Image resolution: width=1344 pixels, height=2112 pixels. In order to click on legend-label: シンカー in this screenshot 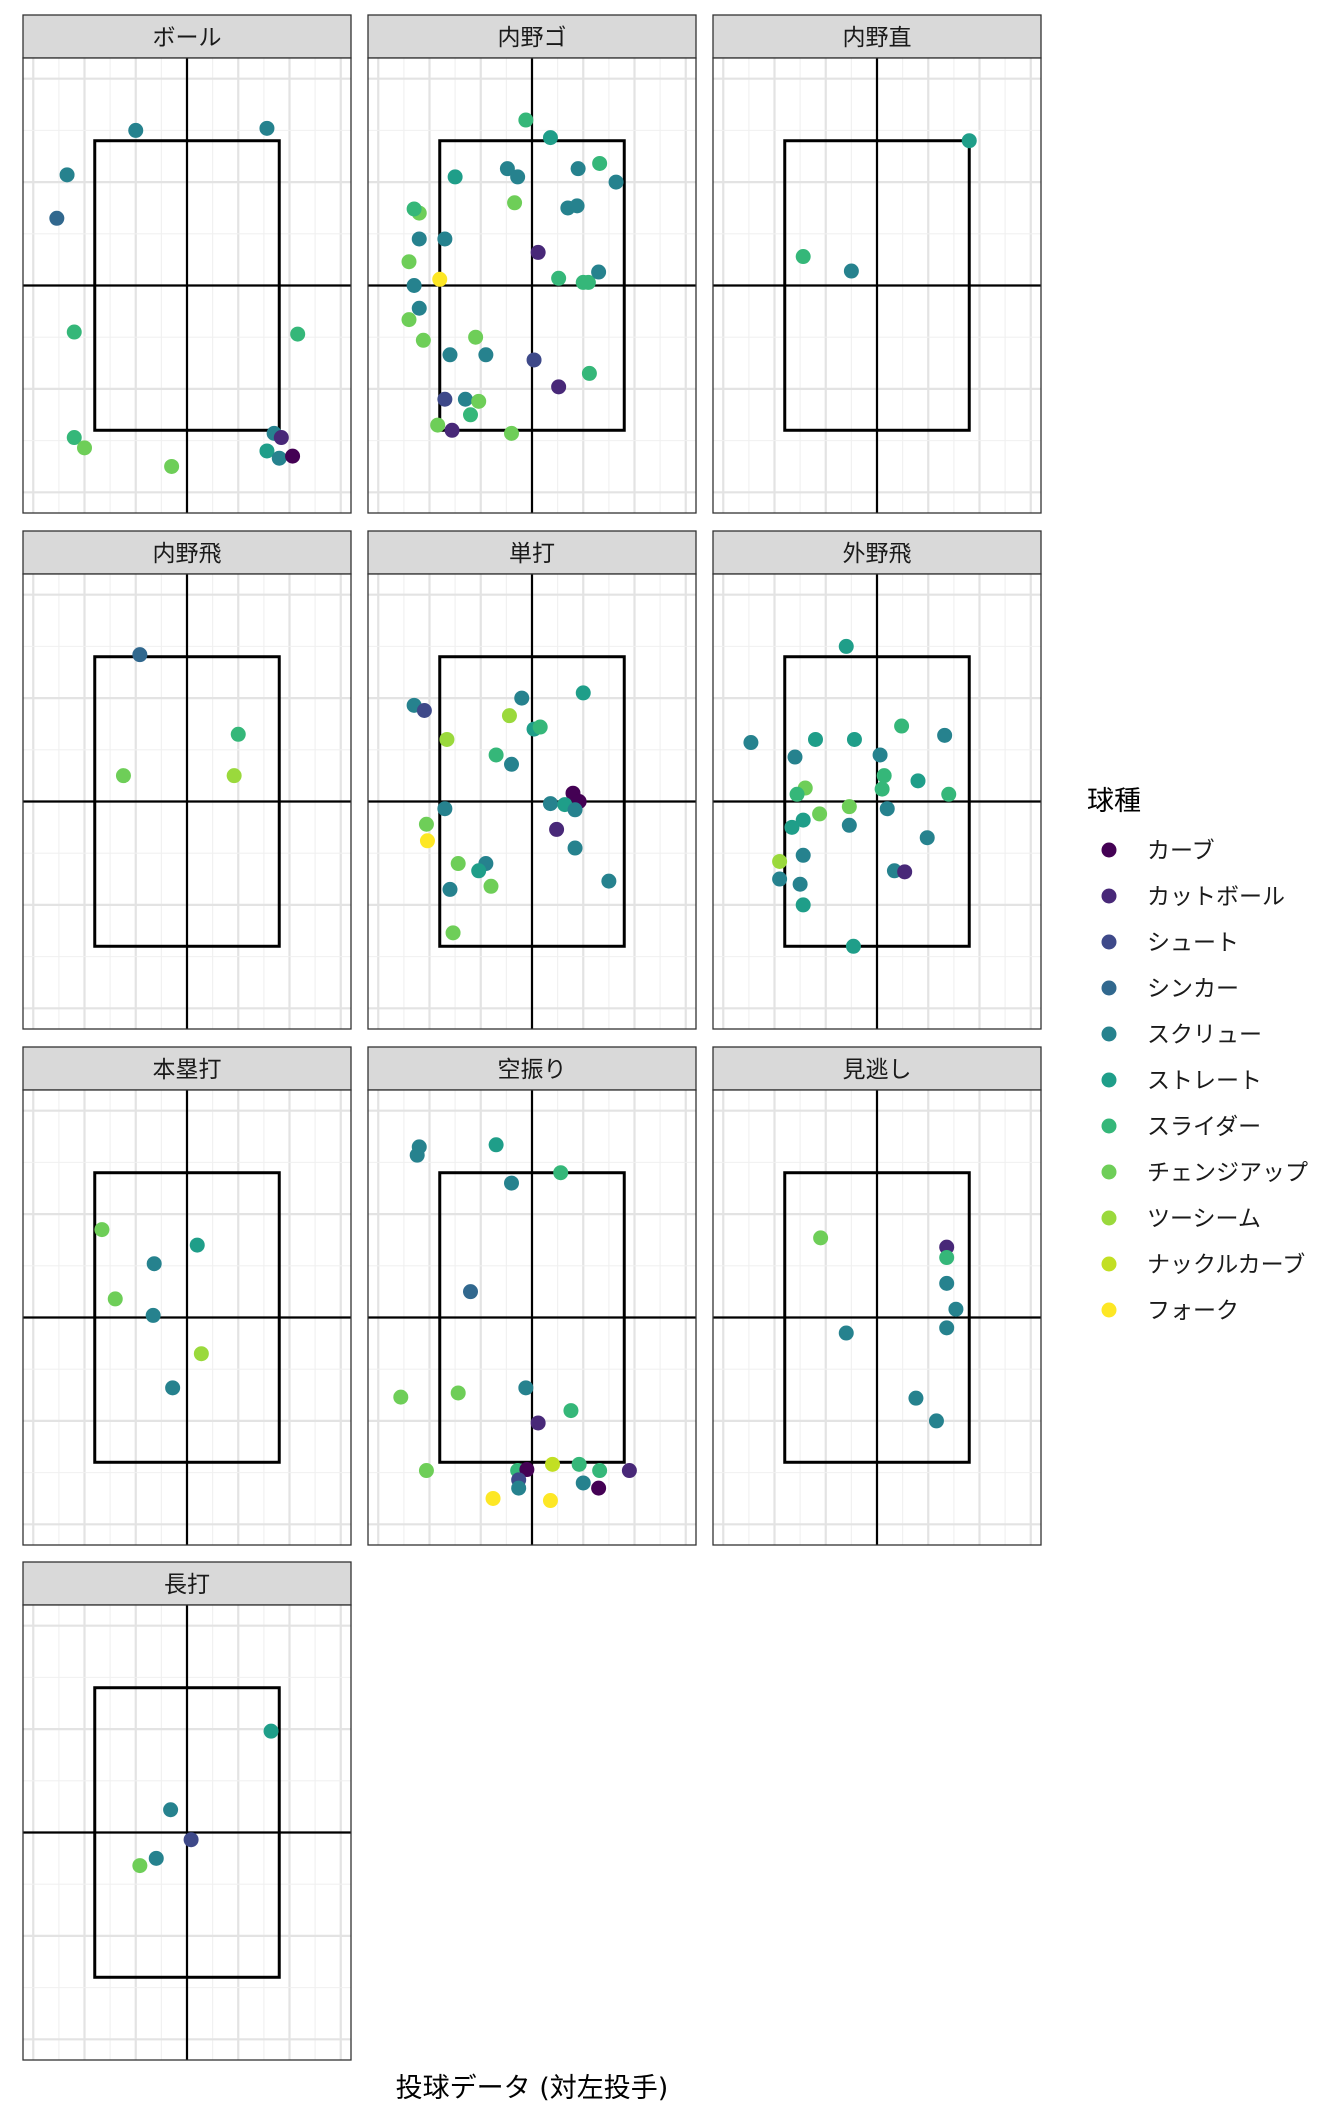, I will do `click(1193, 989)`.